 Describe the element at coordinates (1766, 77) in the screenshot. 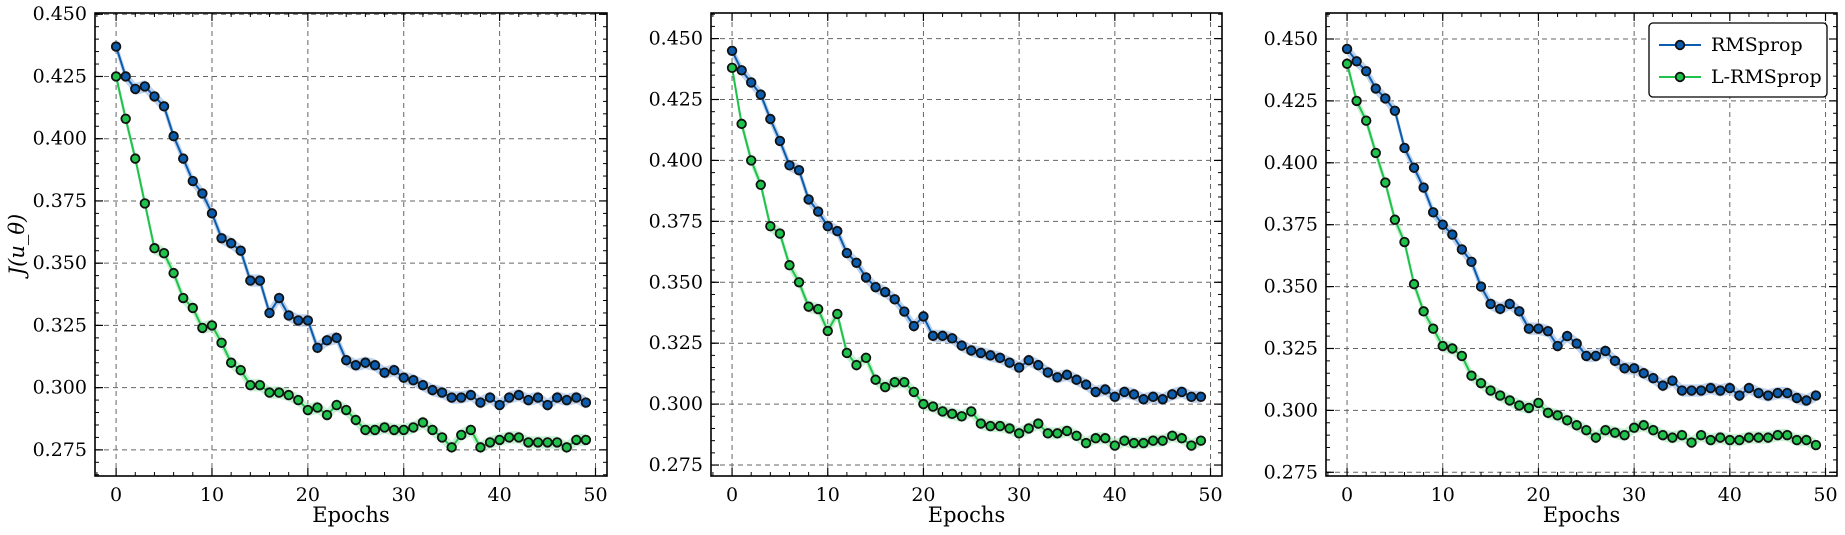

I see `legend-label-l-rmsprop: L-RMSprop` at that location.